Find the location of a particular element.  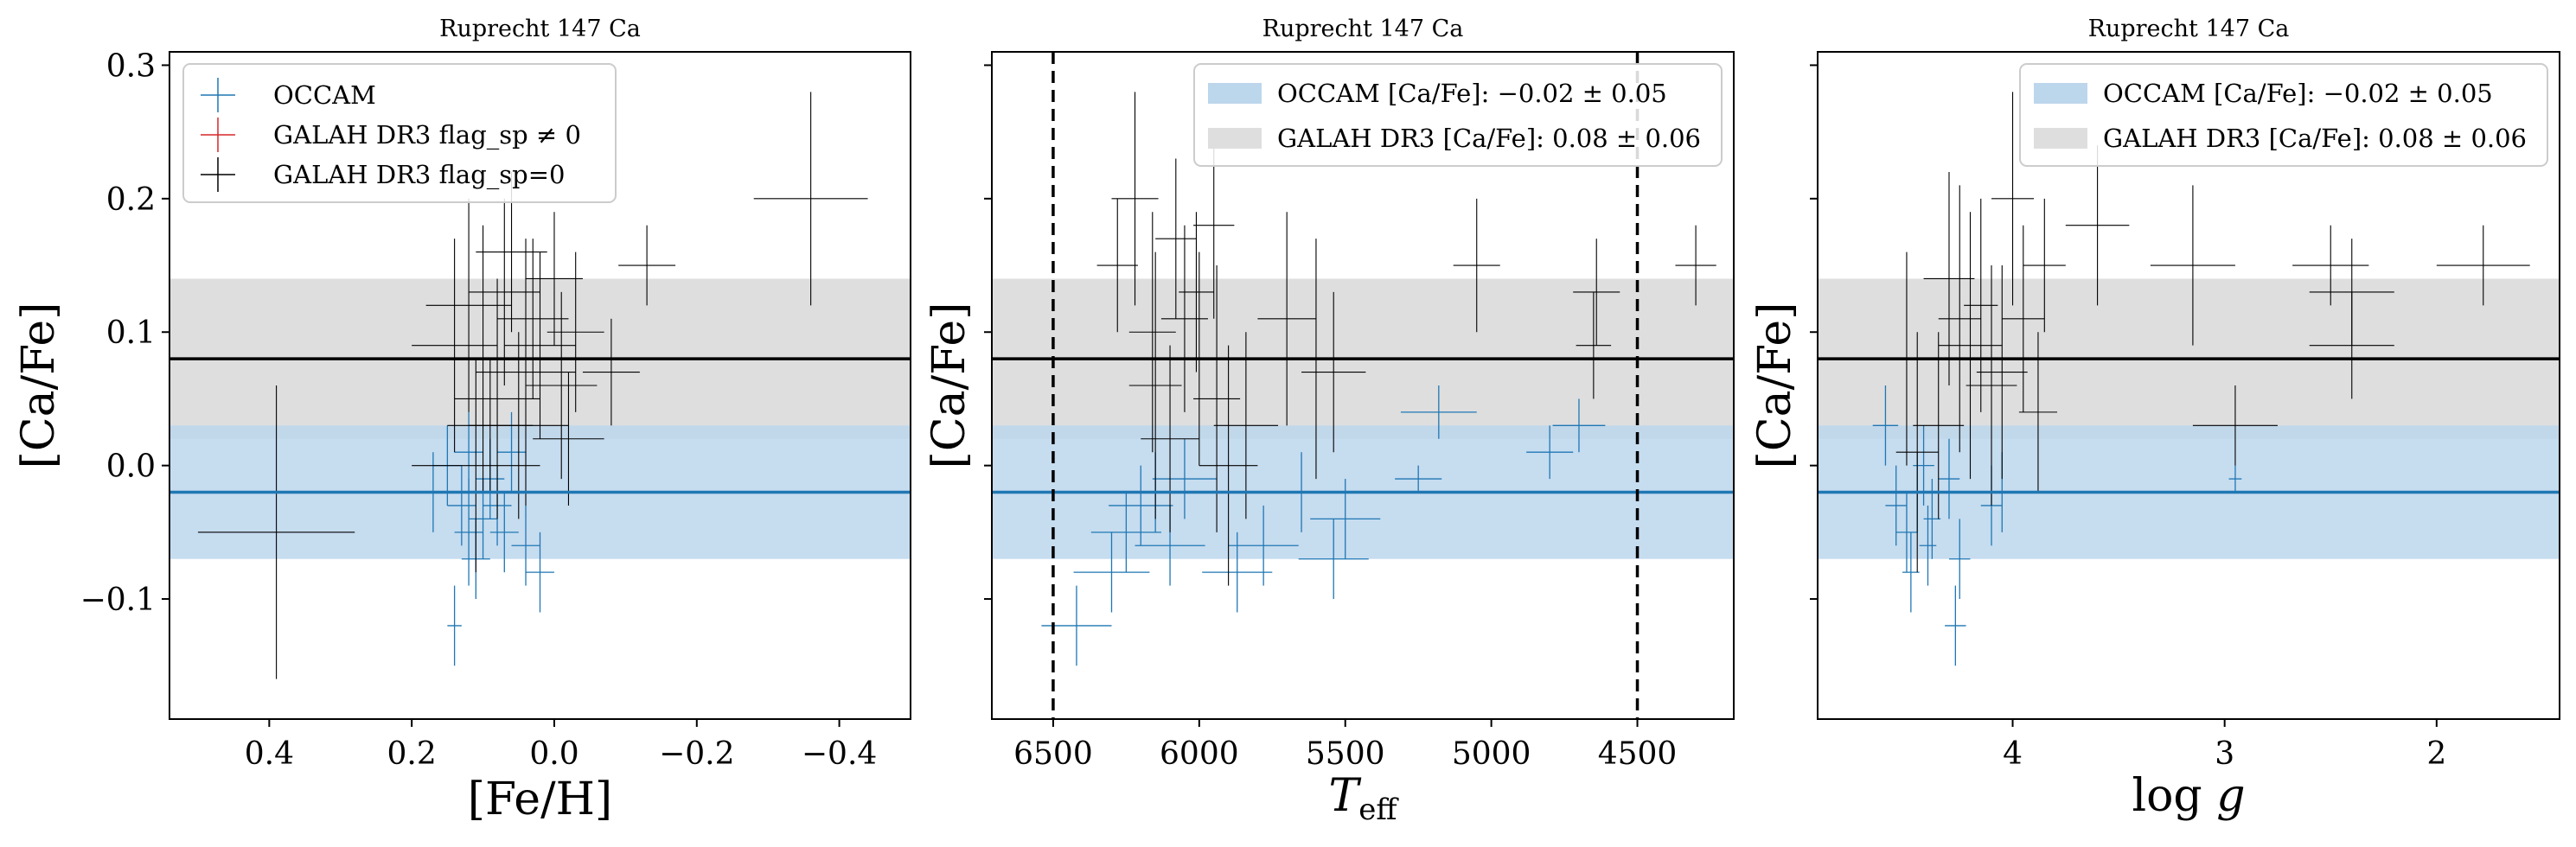

x-tick-label: 6000 is located at coordinates (1199, 754).